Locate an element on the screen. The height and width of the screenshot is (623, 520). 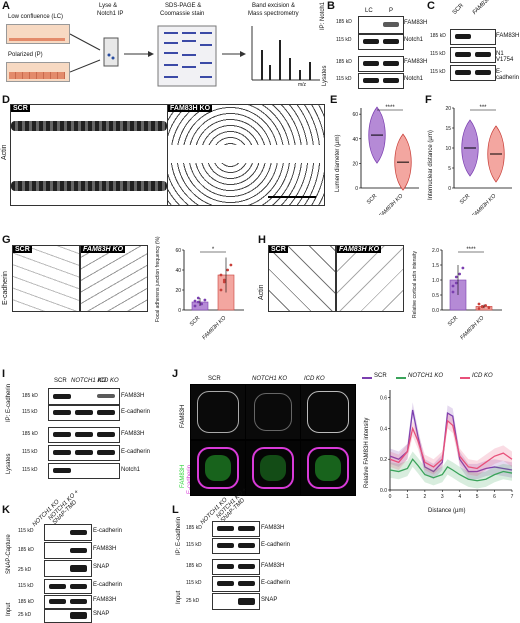
blot-b-kd-4: 115 kD is located at coordinates (344, 79).